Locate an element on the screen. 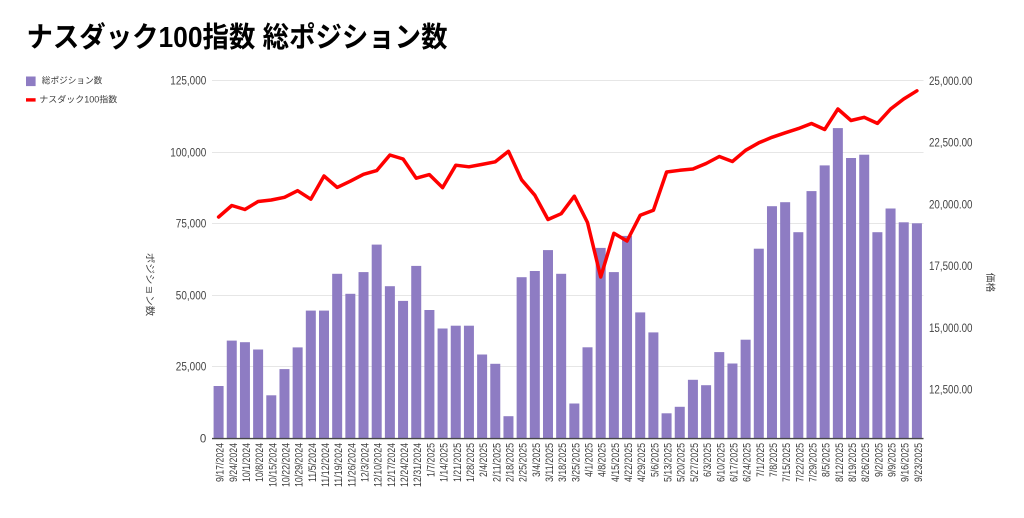  svg-text: 10/15/2024 is located at coordinates (273, 465).